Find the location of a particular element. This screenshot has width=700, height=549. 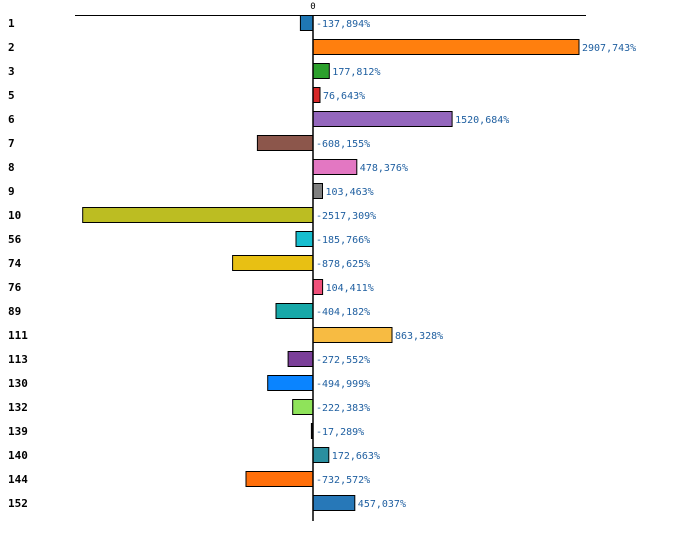

category-label-9: 9 is located at coordinates (11, 191).